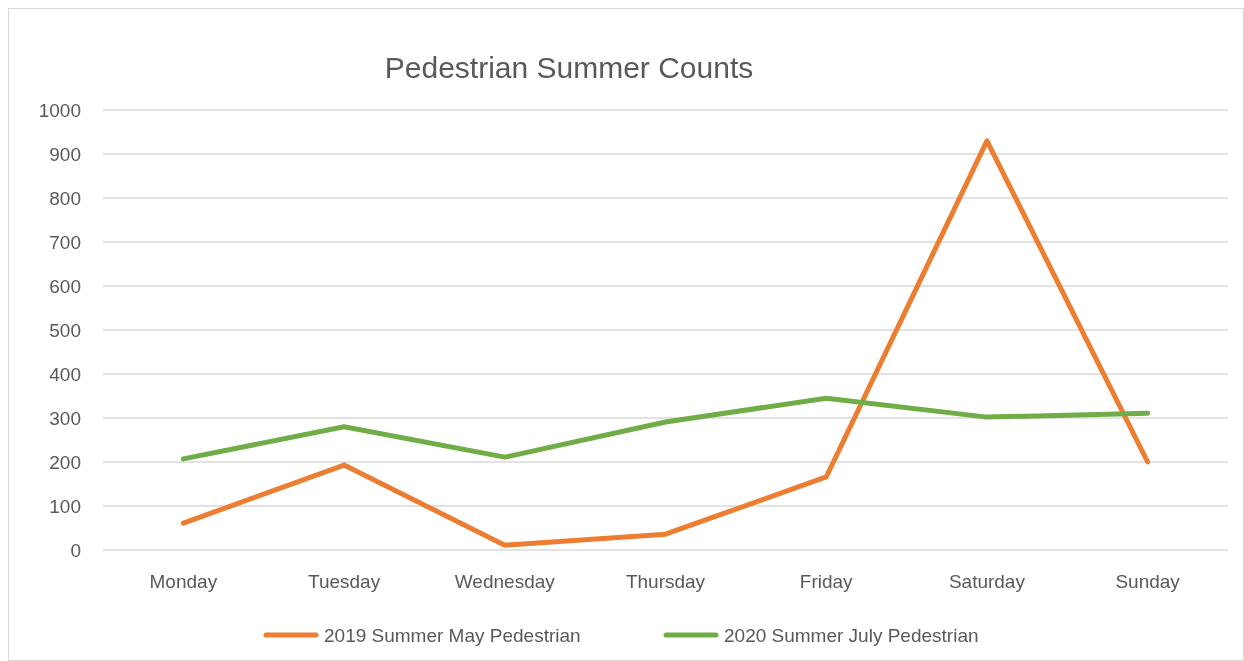  I want to click on y-tick-label: 200, so click(65, 462).